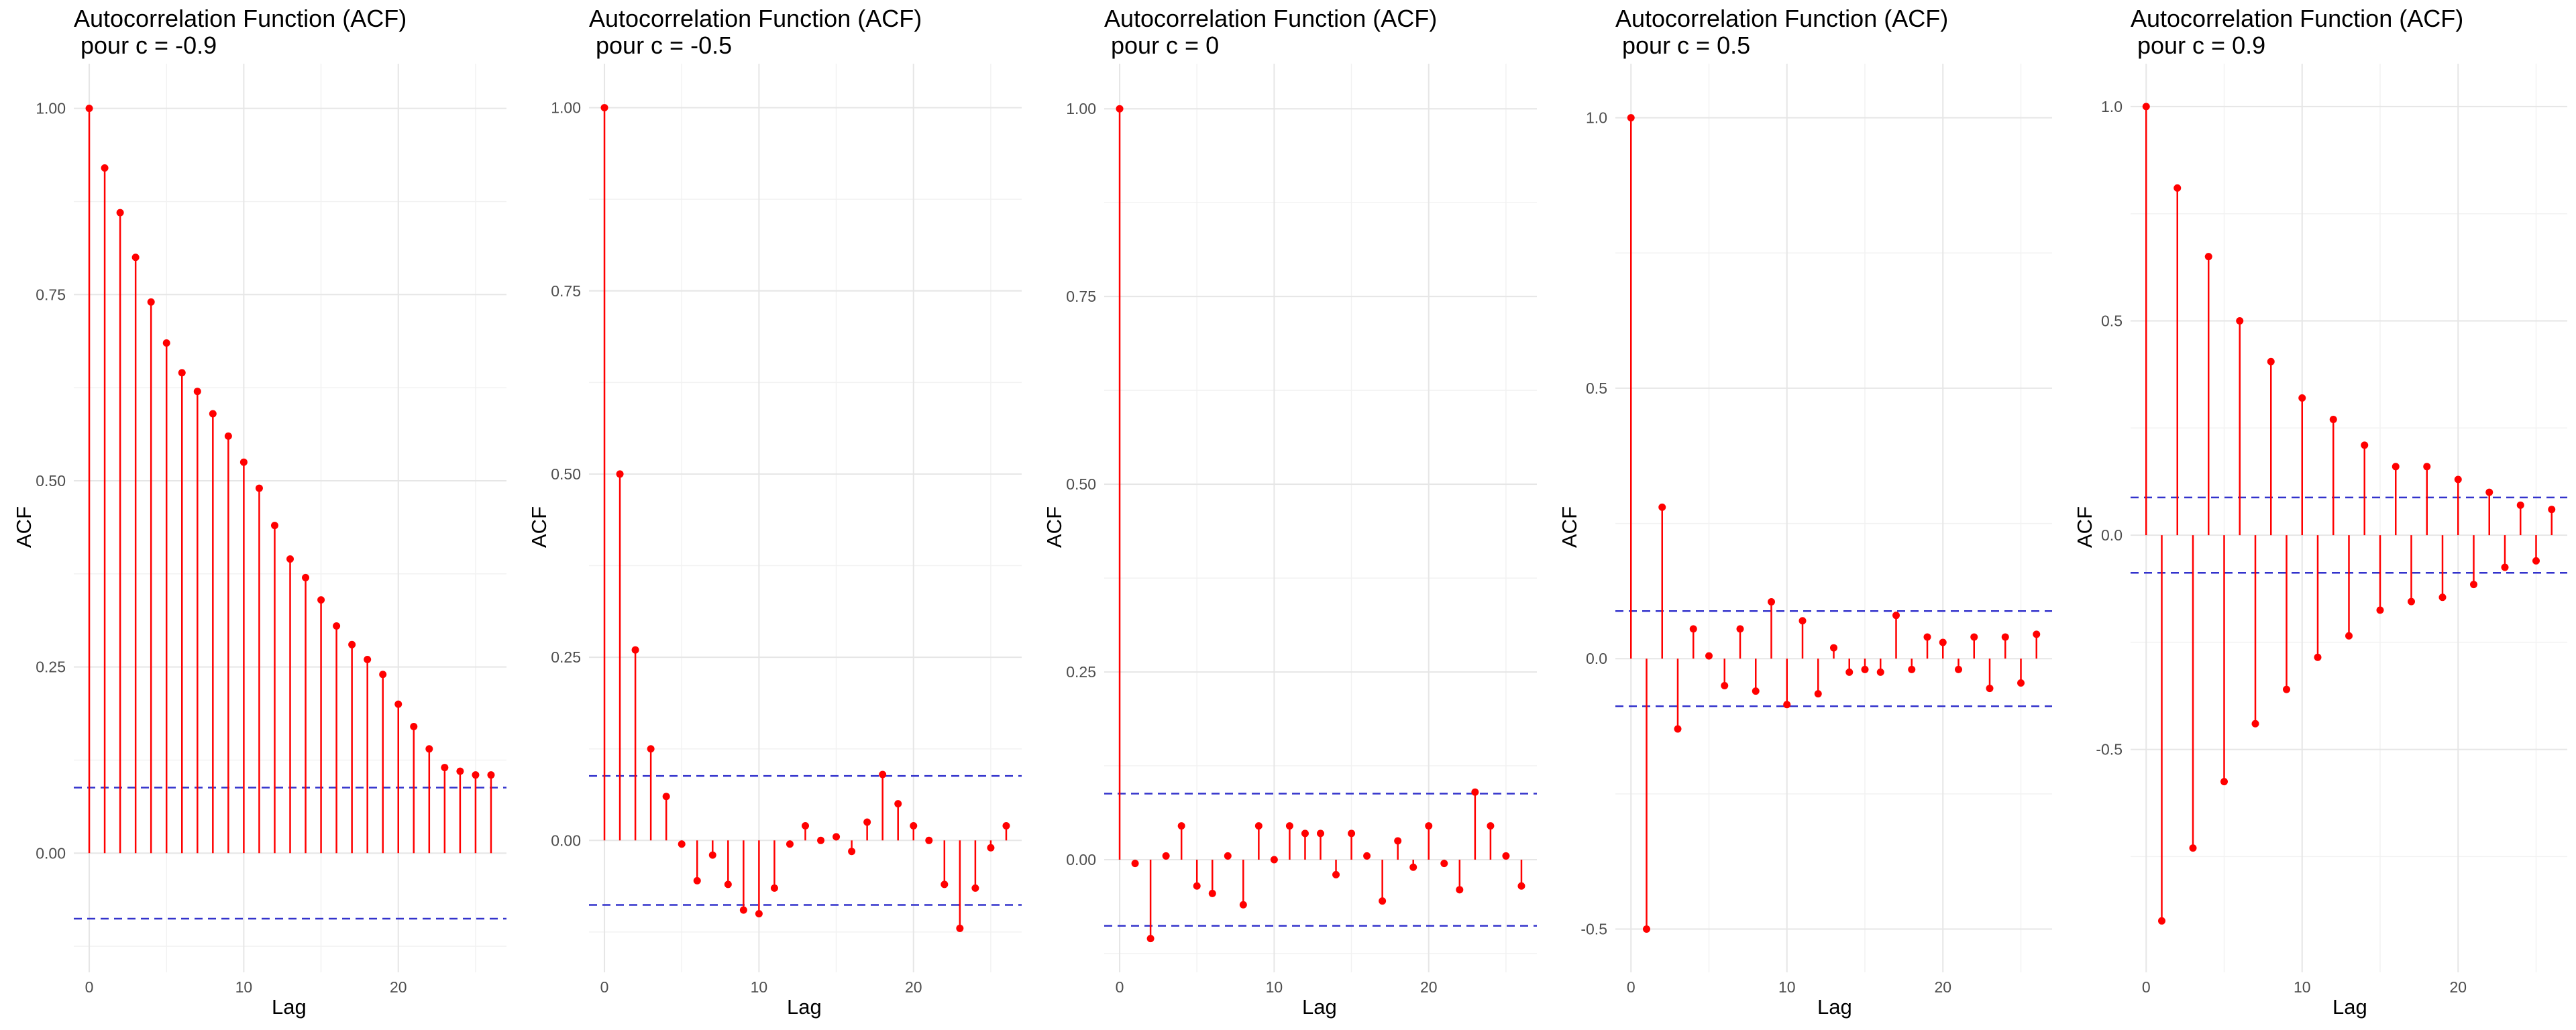 The width and height of the screenshot is (2576, 1030). I want to click on y-tick-label: 0.0, so click(2112, 535).